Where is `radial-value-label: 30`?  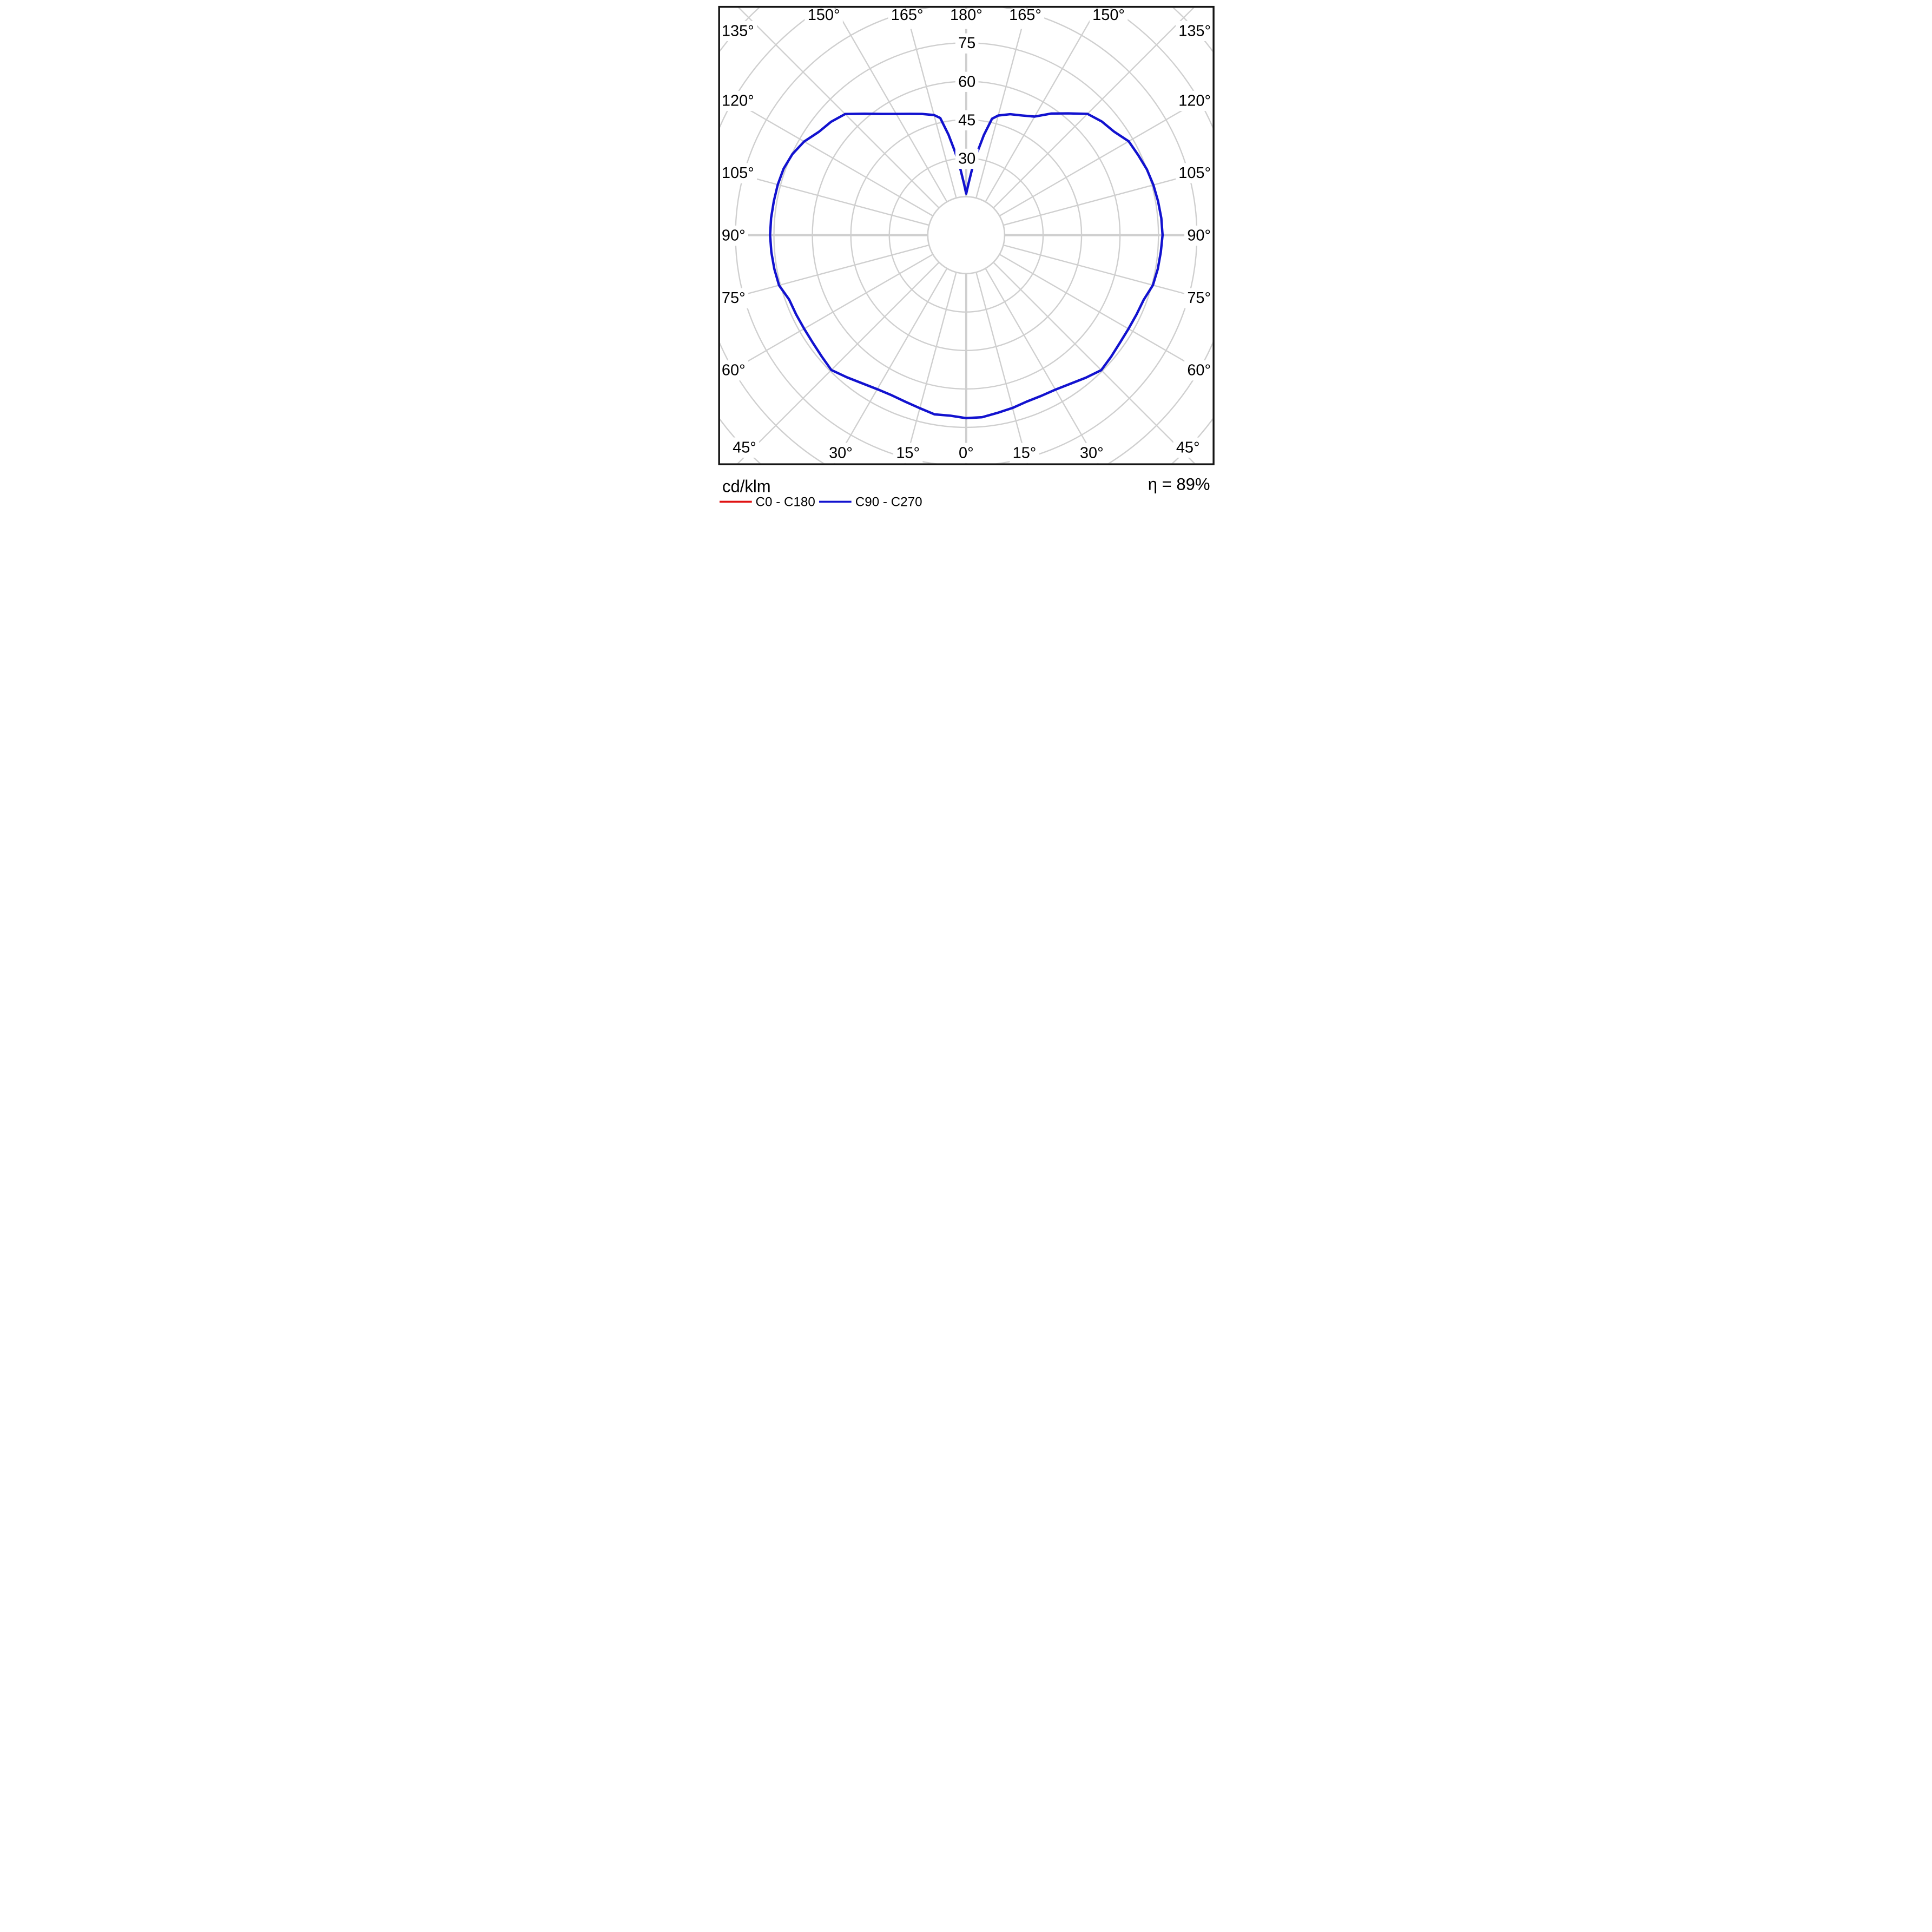 radial-value-label: 30 is located at coordinates (966, 158).